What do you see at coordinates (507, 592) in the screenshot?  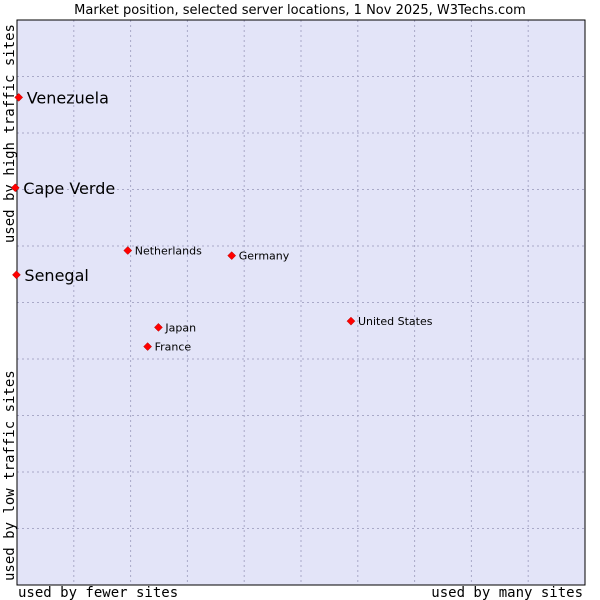 I see `x-axis-label-right: used by many sites` at bounding box center [507, 592].